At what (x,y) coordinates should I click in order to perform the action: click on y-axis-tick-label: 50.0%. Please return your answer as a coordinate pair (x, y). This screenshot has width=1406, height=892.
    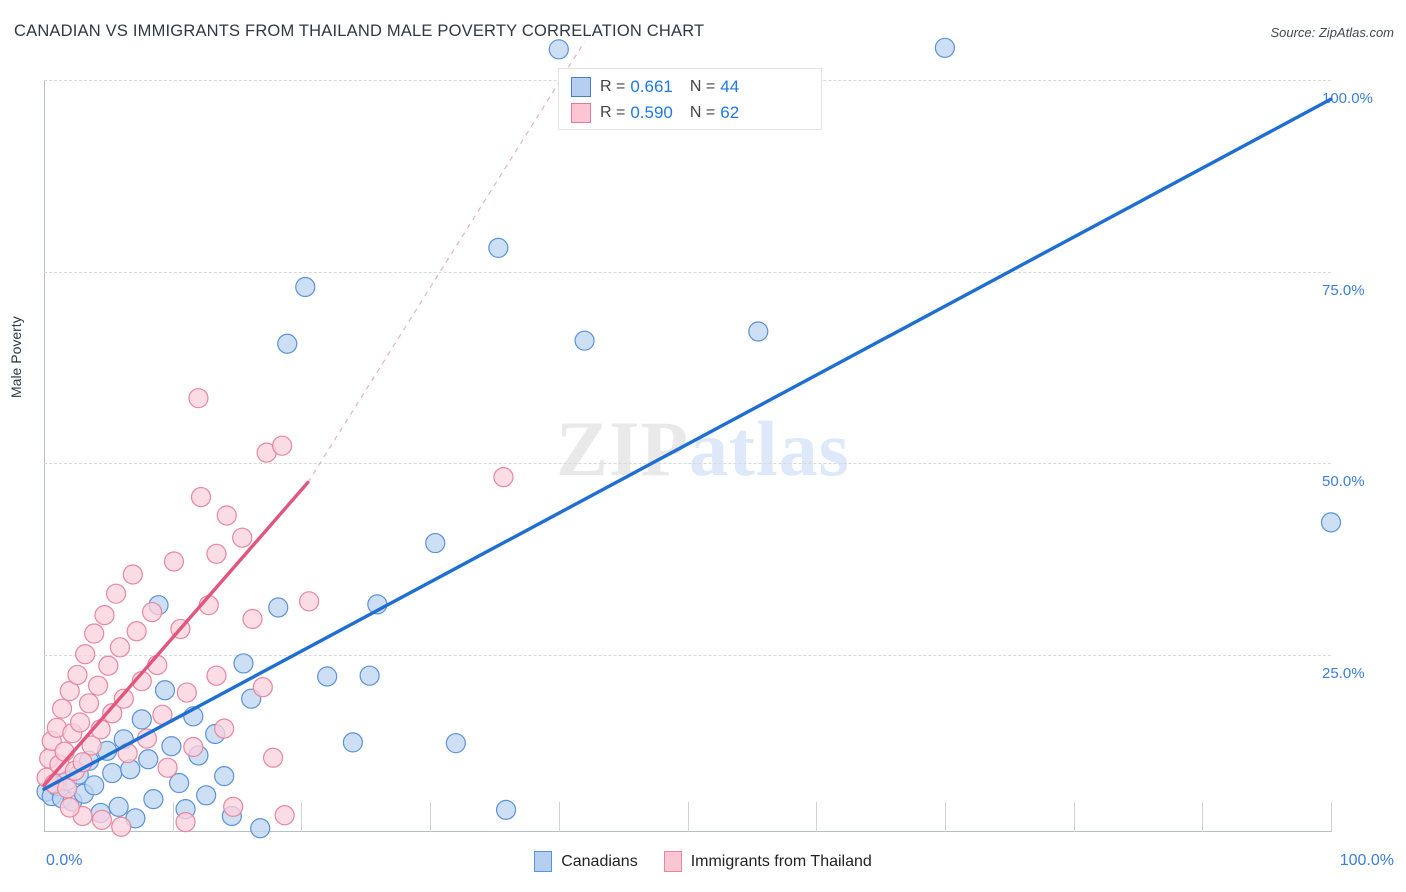
    Looking at the image, I should click on (1343, 482).